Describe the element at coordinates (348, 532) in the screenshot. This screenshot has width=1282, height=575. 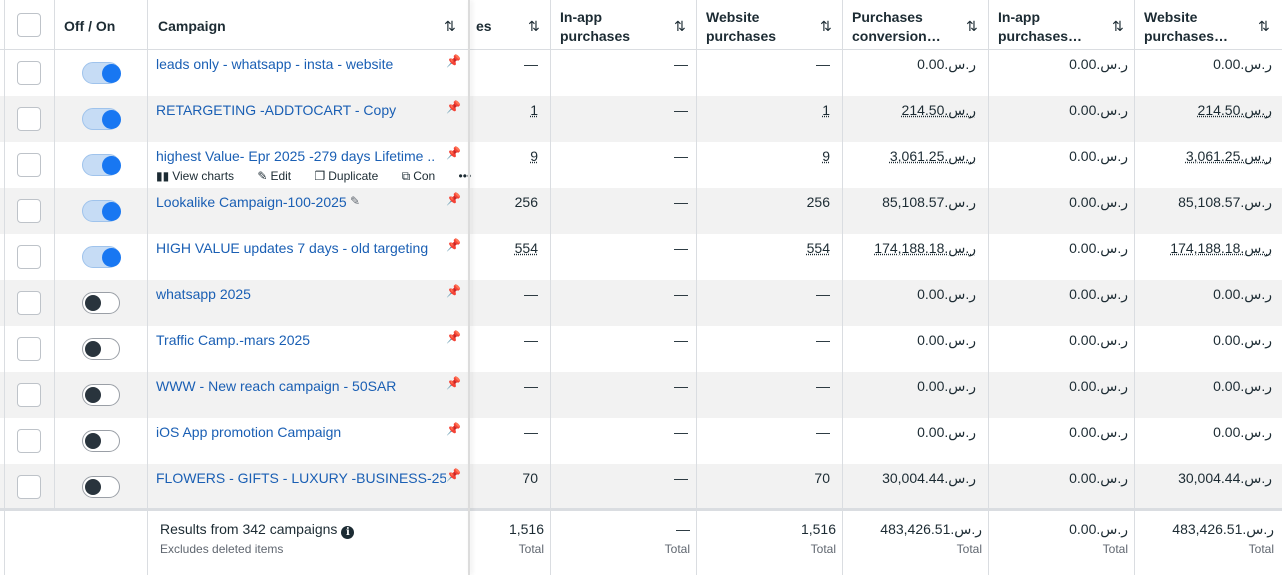
I see `info-icon: i` at that location.